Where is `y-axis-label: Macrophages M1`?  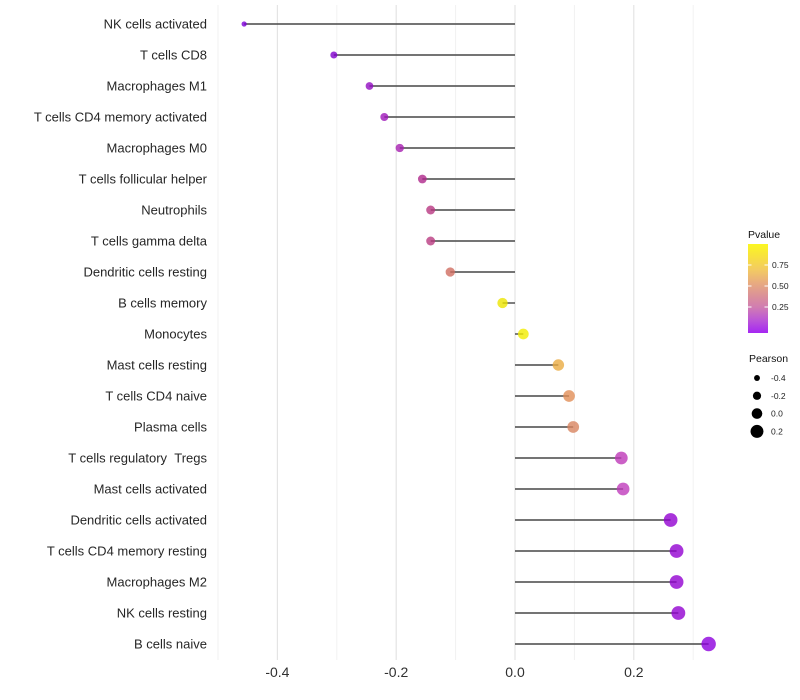
y-axis-label: Macrophages M1 is located at coordinates (157, 86).